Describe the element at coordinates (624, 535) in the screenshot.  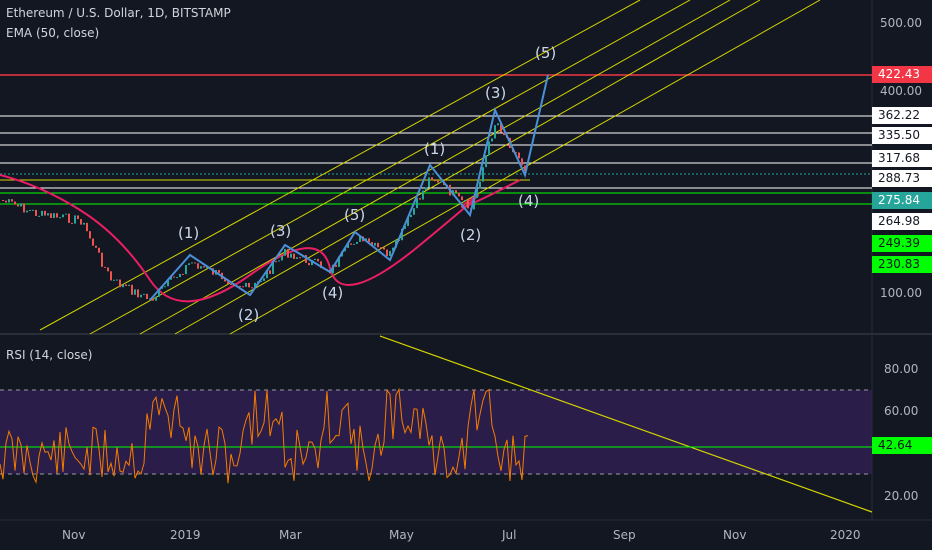
I see `time-tick: Sep` at that location.